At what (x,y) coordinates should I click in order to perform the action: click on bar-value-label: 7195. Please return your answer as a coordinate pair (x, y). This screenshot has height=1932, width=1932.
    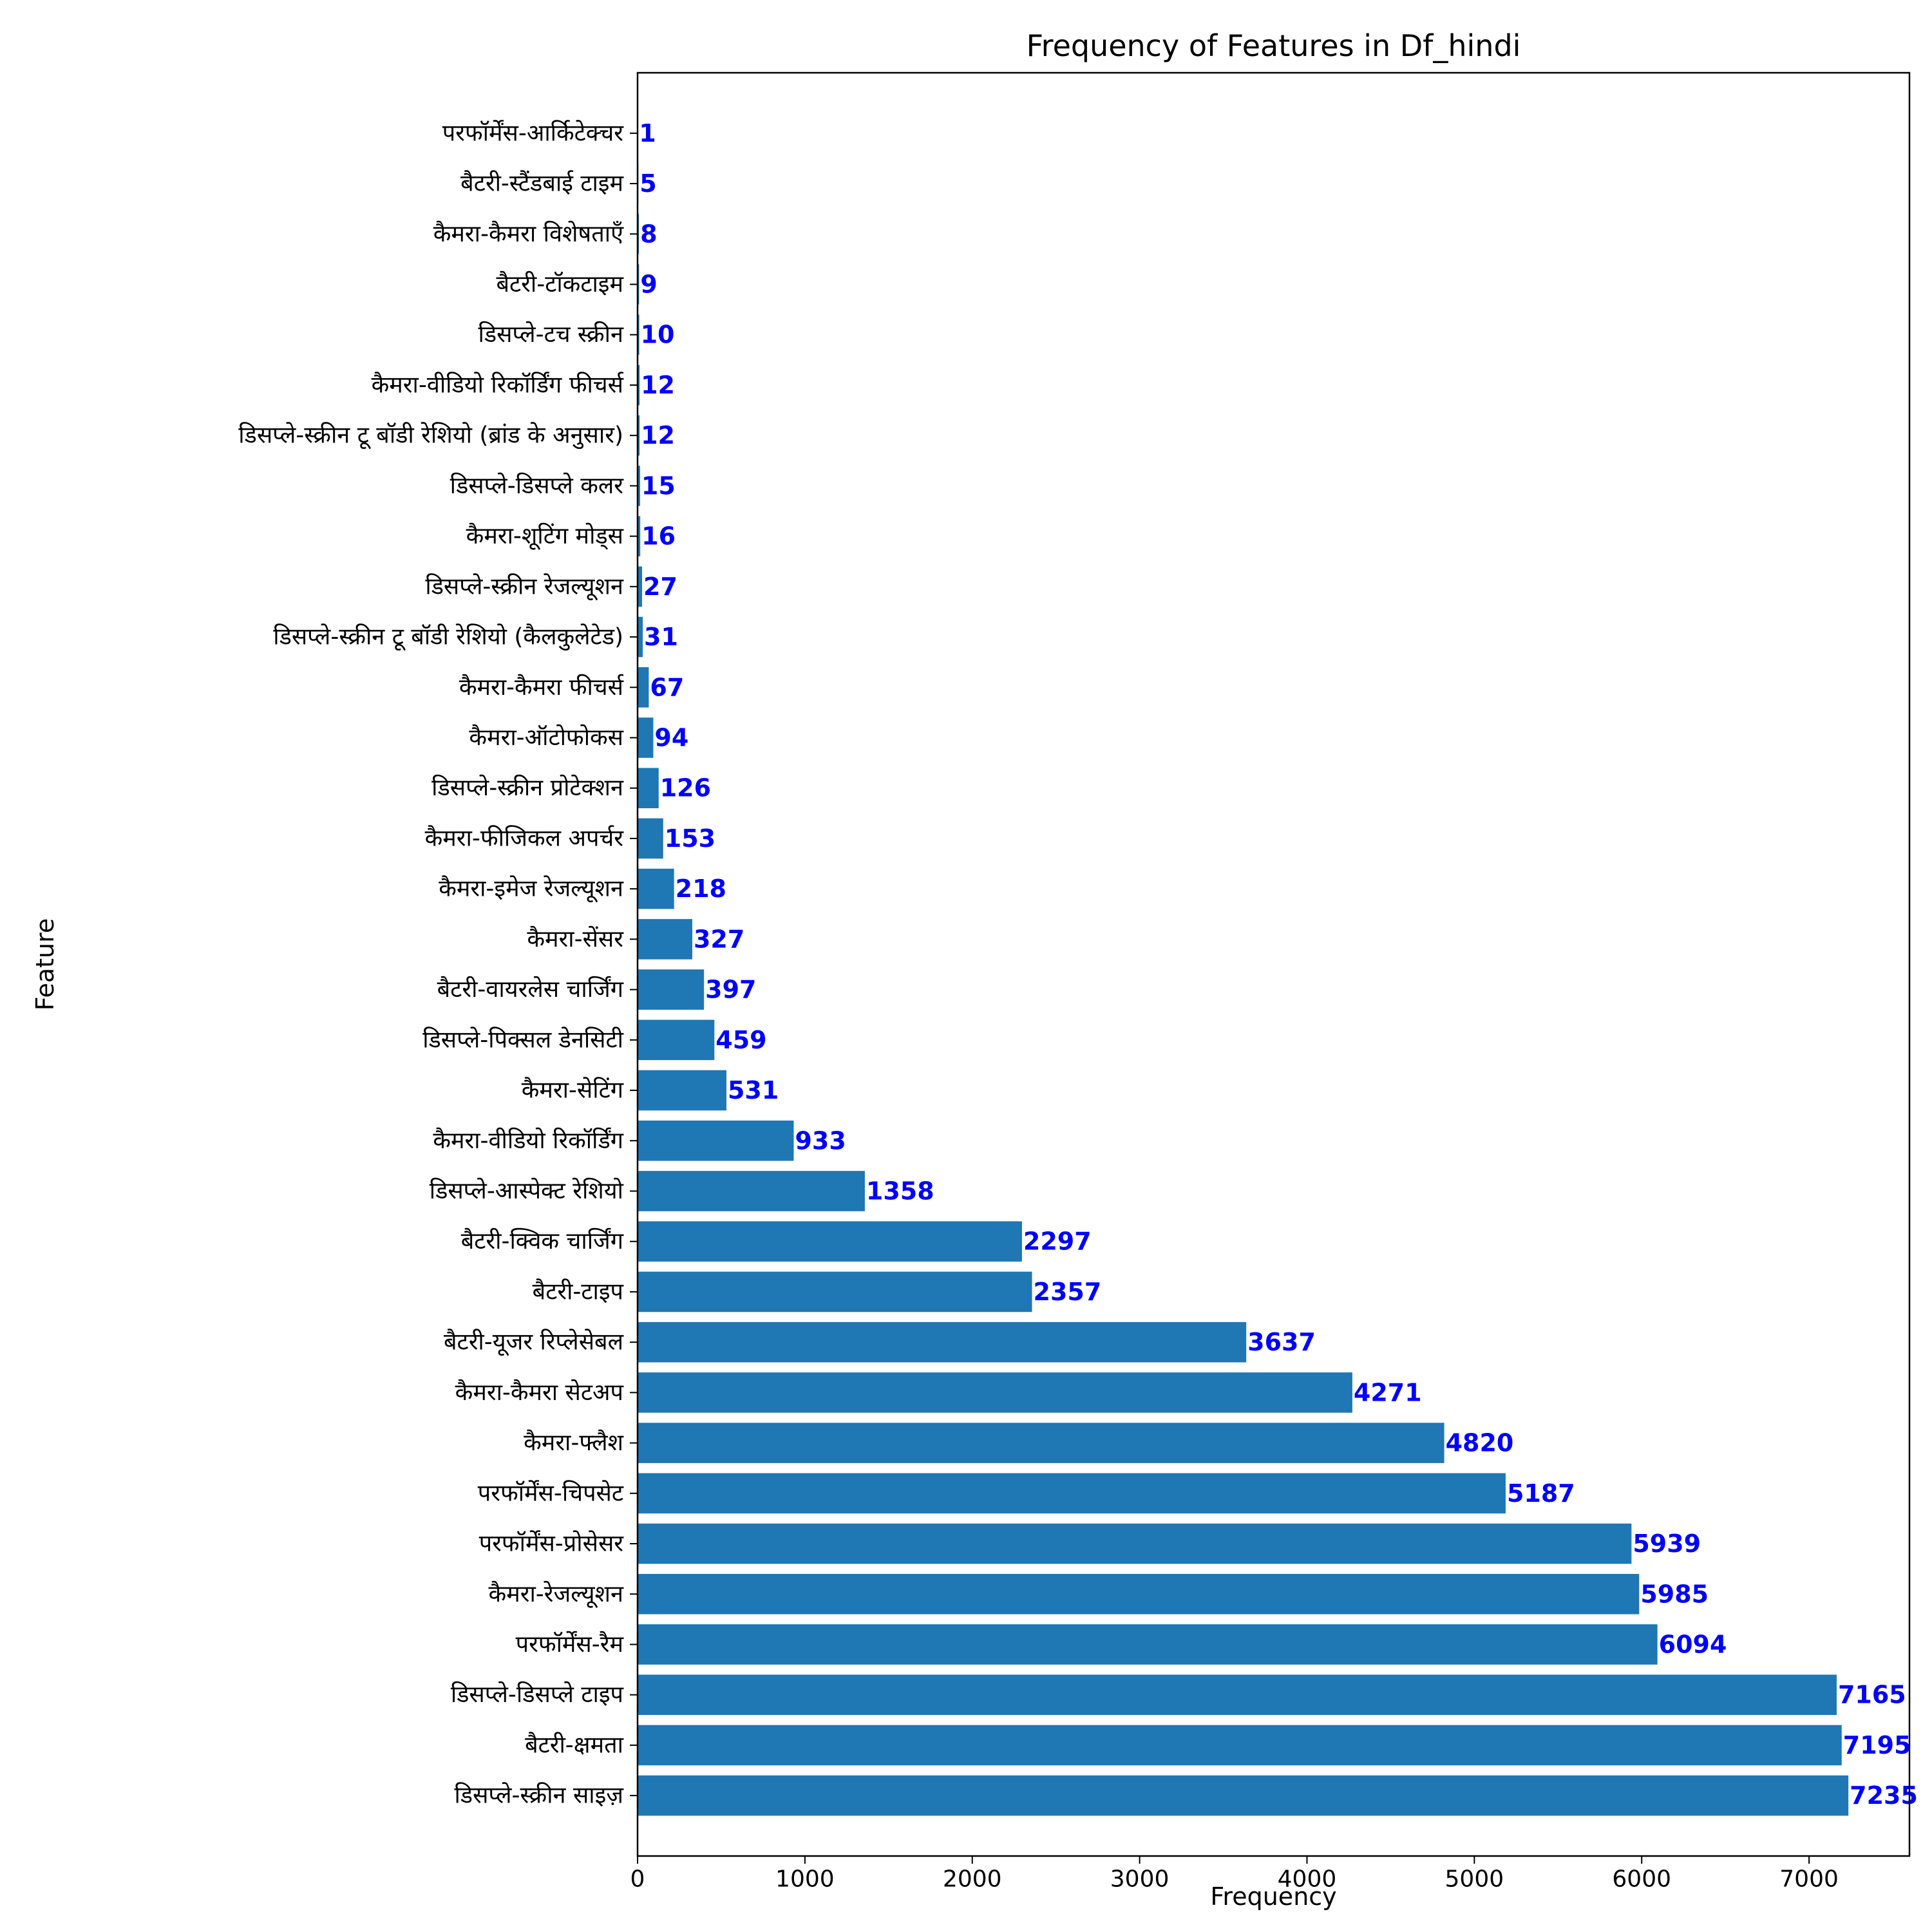
    Looking at the image, I should click on (1877, 1745).